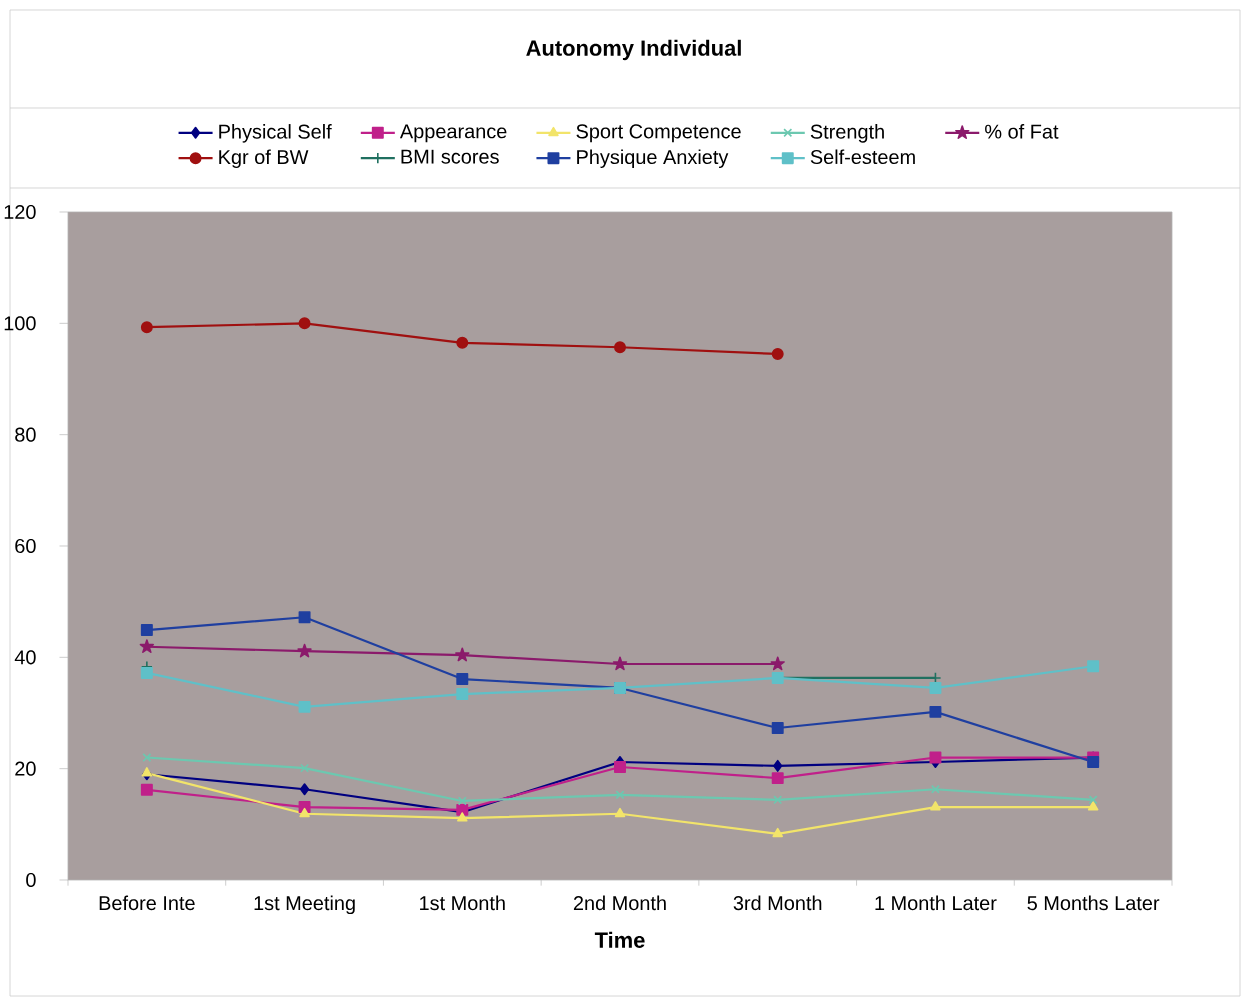 The image size is (1241, 998). I want to click on x-tick-label: 3rd Month, so click(777, 903).